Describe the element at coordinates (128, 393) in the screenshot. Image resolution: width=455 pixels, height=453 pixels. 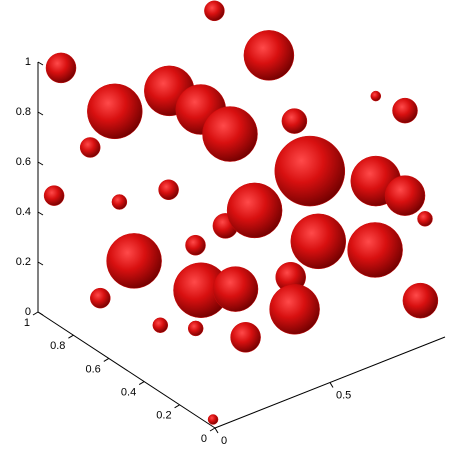
I see `y-tick-label: 0.4` at that location.